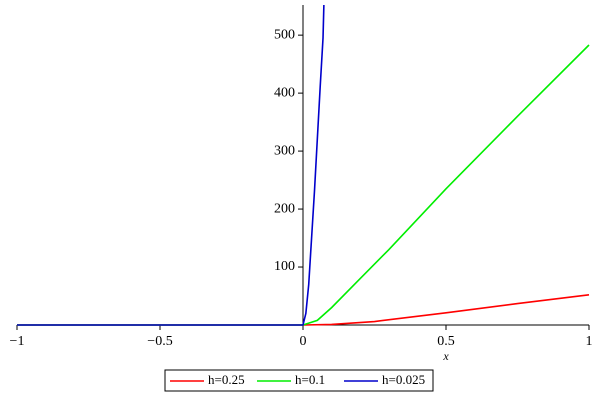 This screenshot has width=600, height=405. I want to click on x-axis-label: x, so click(445, 356).